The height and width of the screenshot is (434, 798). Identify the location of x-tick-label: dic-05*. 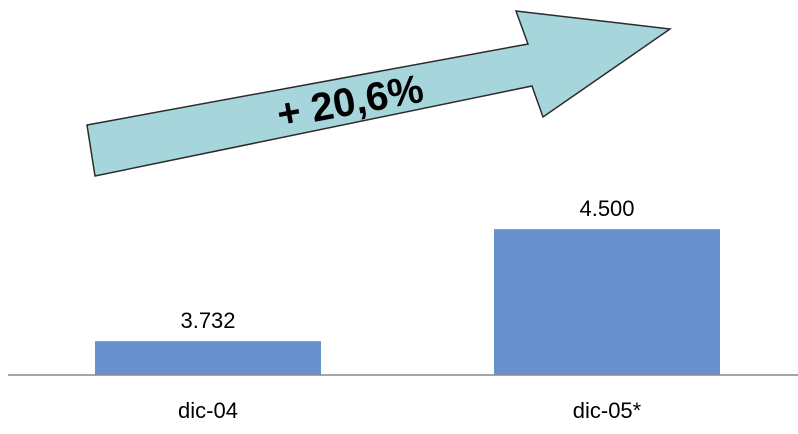
(607, 410).